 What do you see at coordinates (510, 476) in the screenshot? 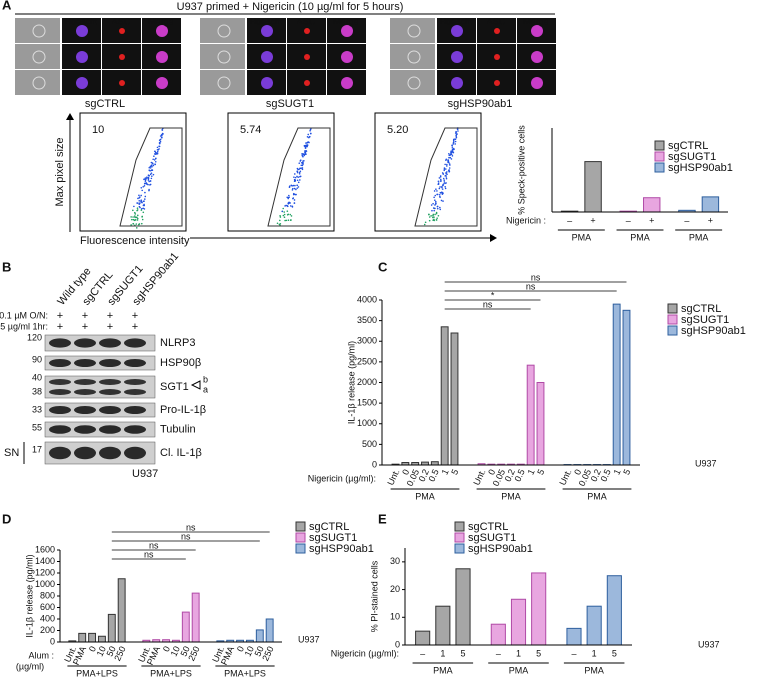
I see `x-tick-label: 0.2` at bounding box center [510, 476].